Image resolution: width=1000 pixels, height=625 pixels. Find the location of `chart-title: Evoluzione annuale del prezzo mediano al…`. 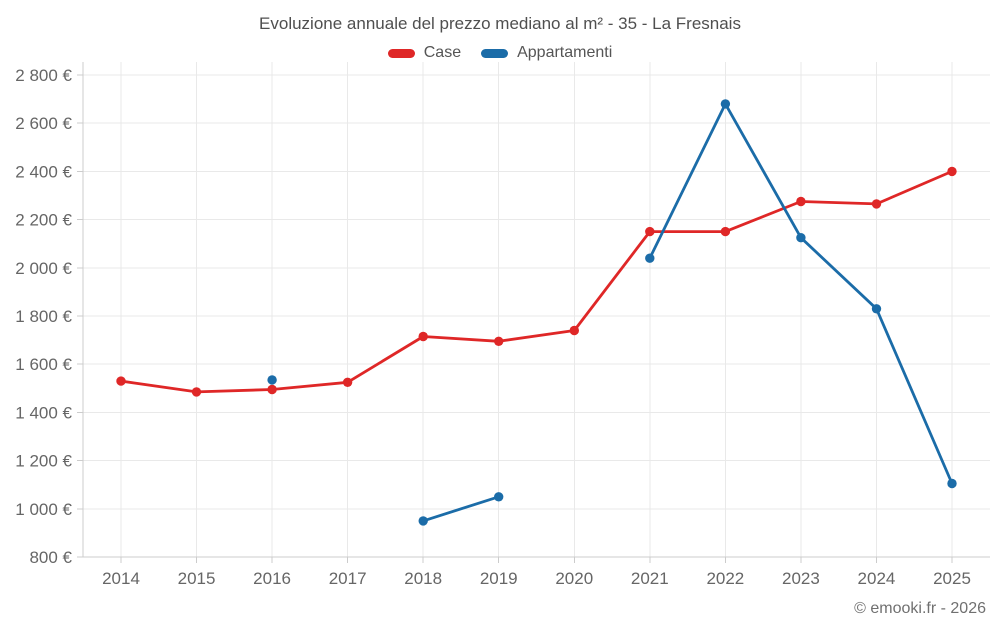

chart-title: Evoluzione annuale del prezzo mediano al… is located at coordinates (500, 23).